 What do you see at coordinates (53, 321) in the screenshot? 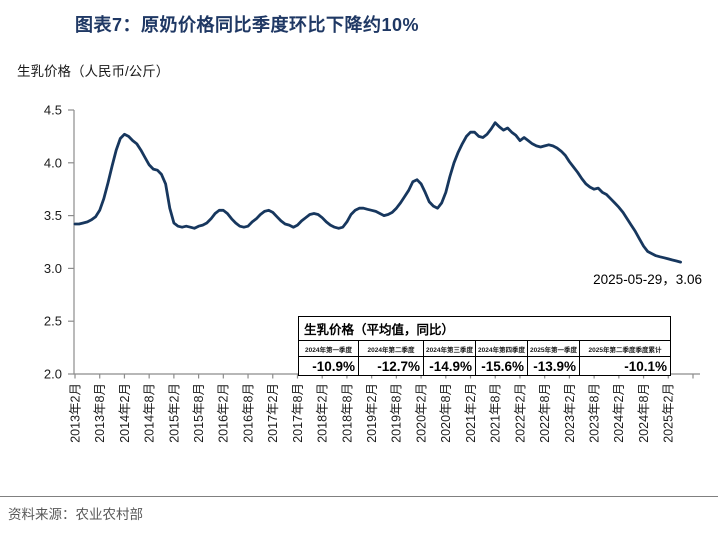
I see `y-tick-label: 2.5` at bounding box center [53, 321].